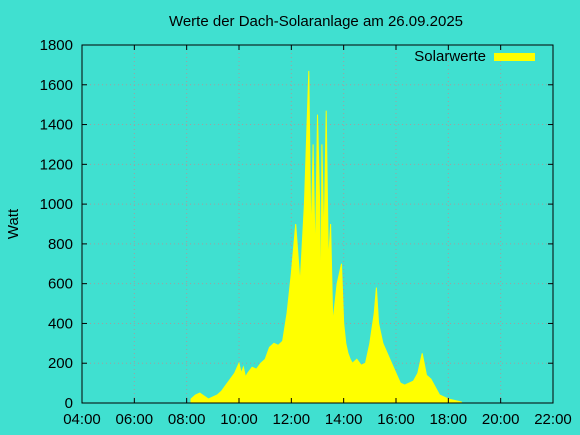 Image resolution: width=580 pixels, height=435 pixels. Describe the element at coordinates (501, 419) in the screenshot. I see `x-tick-label: 20:00` at that location.